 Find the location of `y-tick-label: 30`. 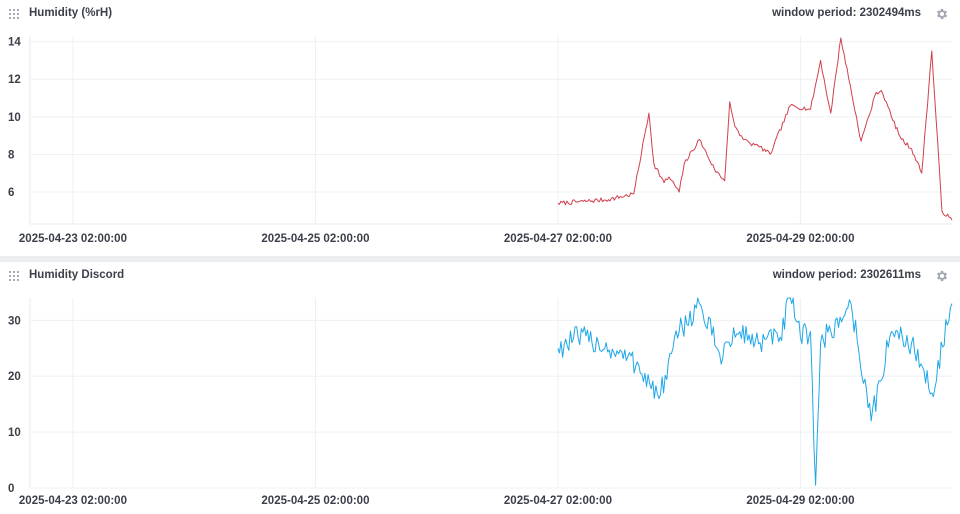

y-tick-label: 30 is located at coordinates (14, 321).